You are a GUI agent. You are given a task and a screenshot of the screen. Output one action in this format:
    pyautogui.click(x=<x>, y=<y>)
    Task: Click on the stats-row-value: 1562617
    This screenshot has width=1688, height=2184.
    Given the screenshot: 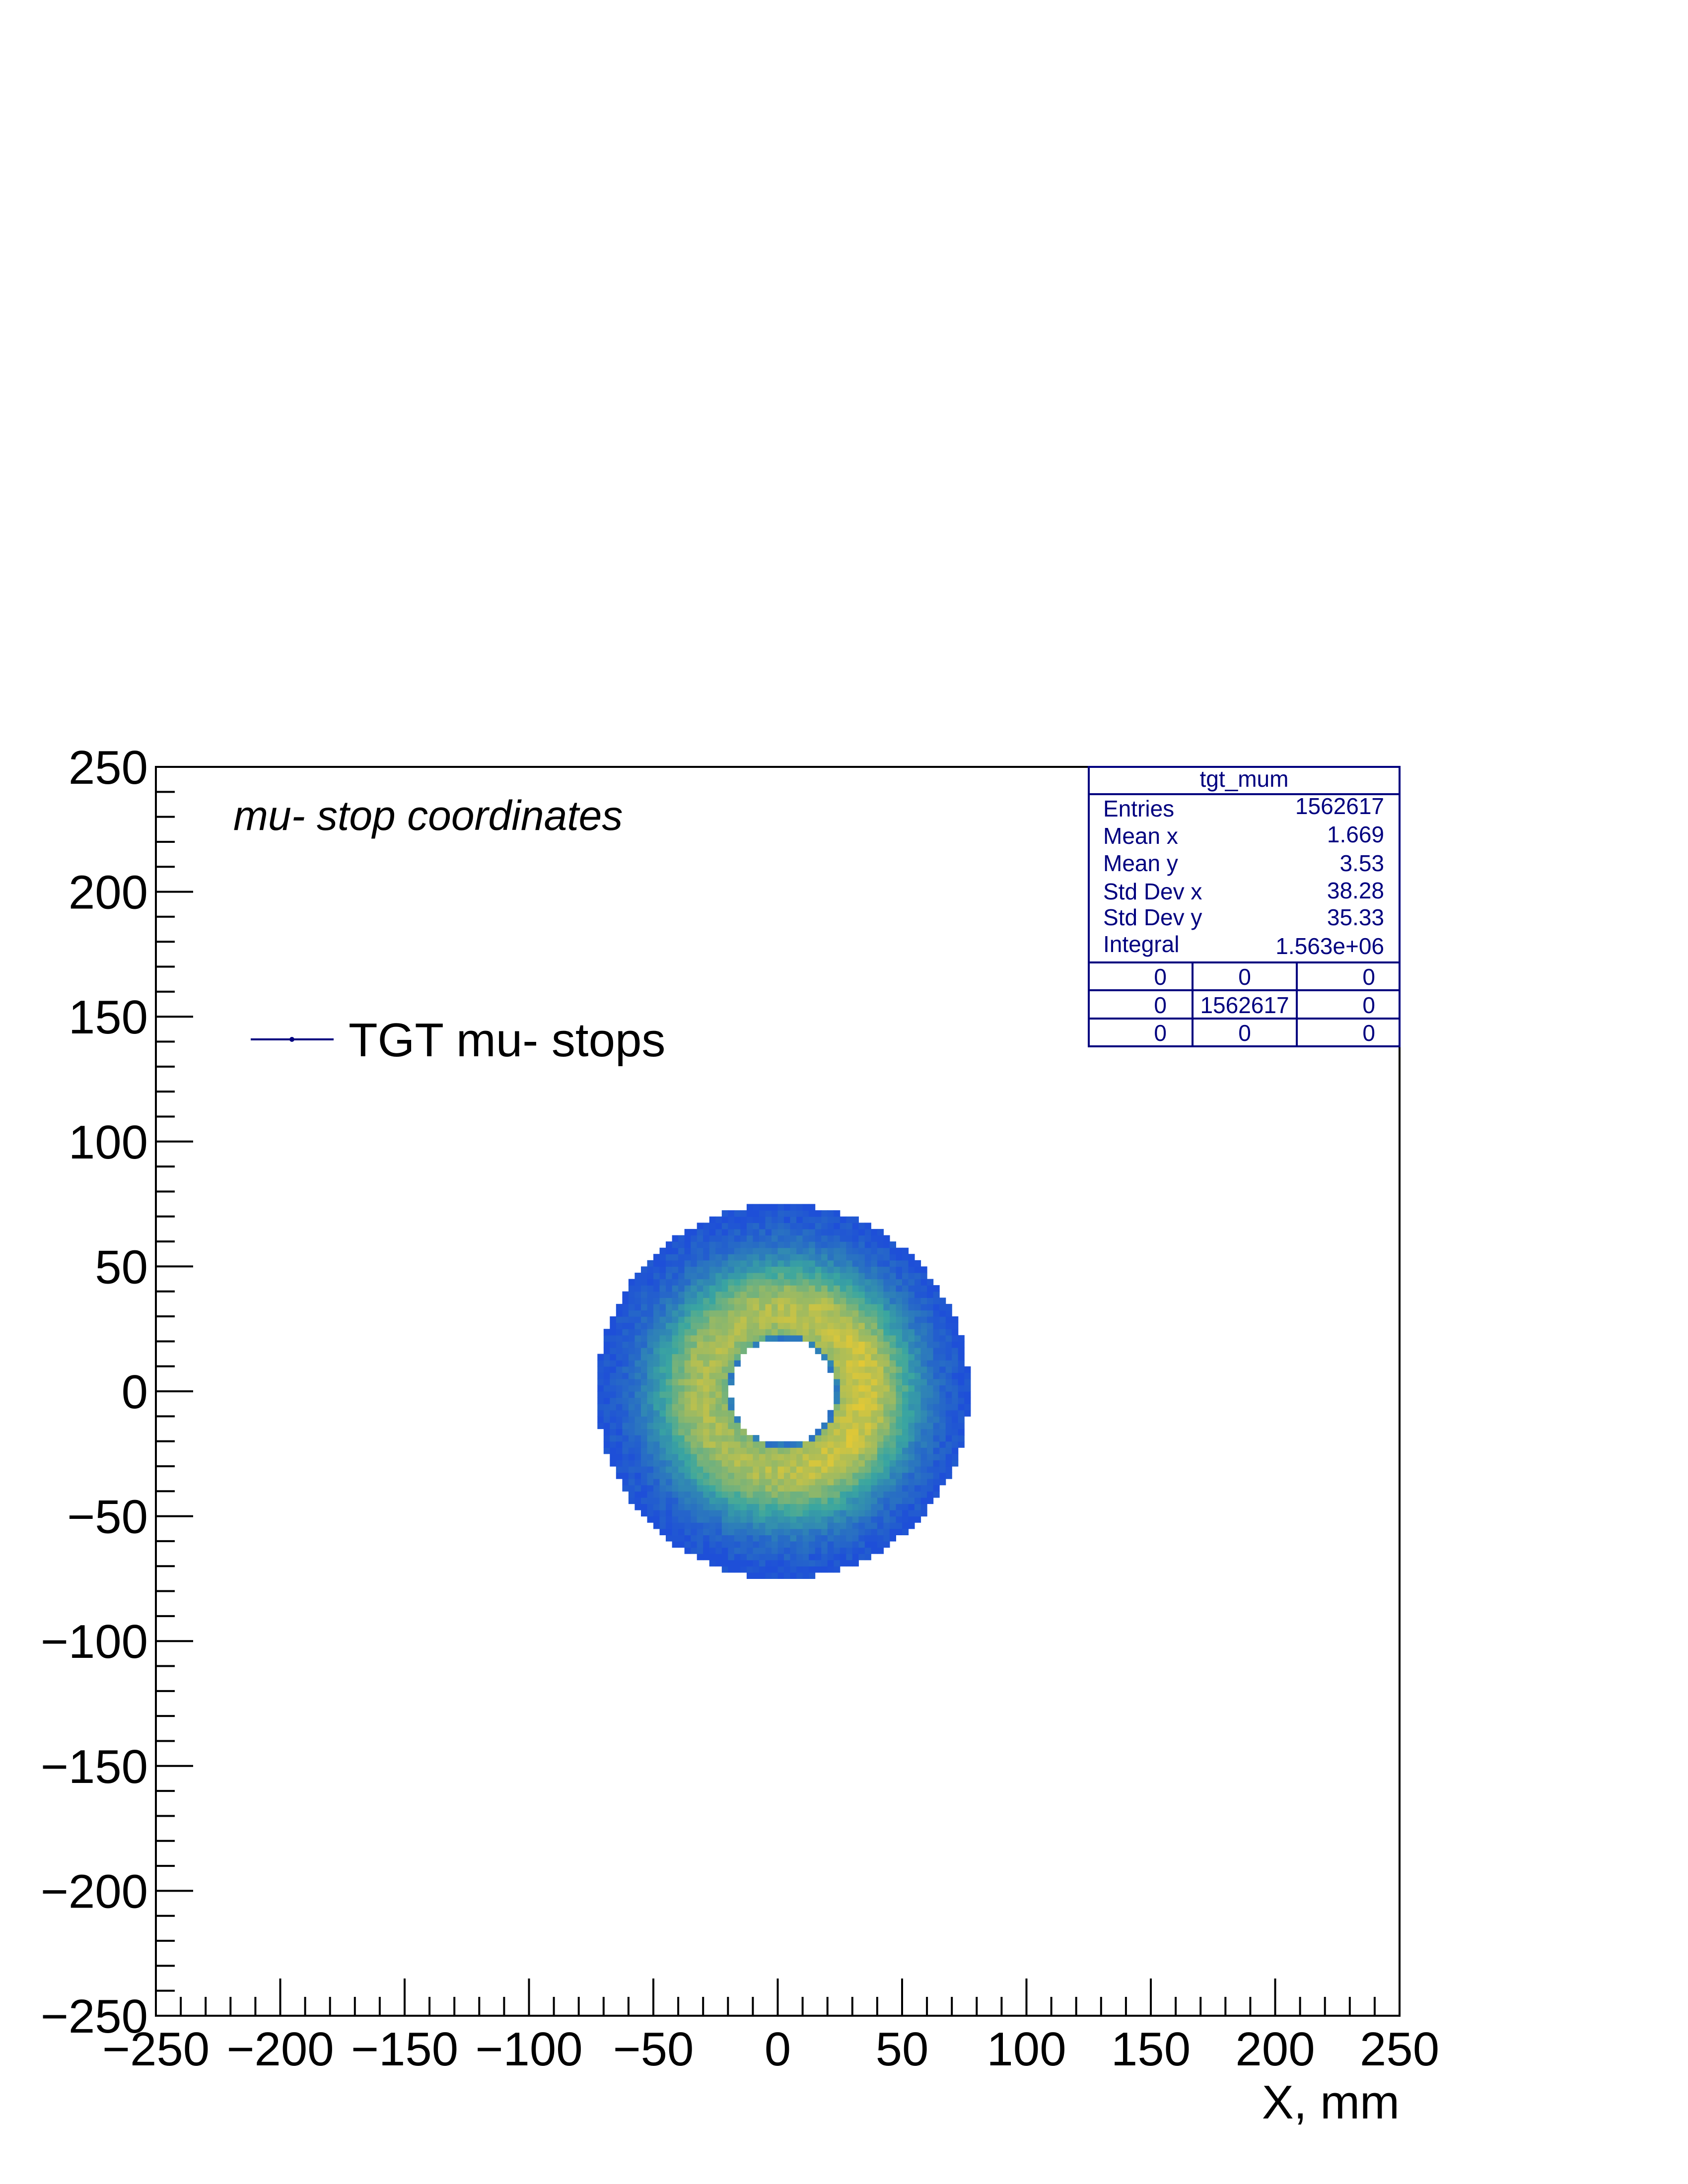 What is the action you would take?
    pyautogui.click(x=1339, y=806)
    